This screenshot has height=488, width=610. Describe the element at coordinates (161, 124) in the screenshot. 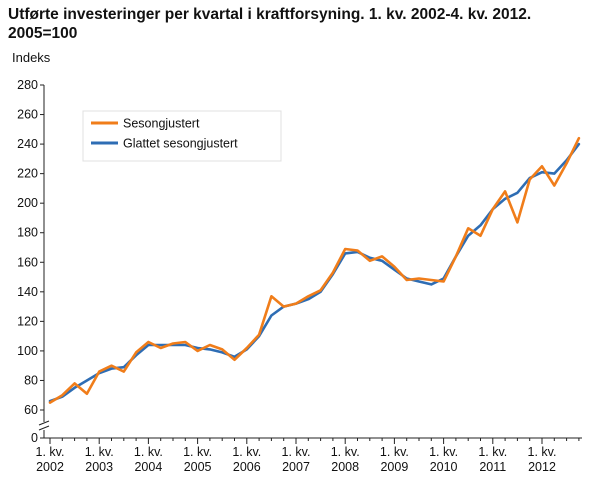

I see `legend-label: Sesongjustert` at that location.